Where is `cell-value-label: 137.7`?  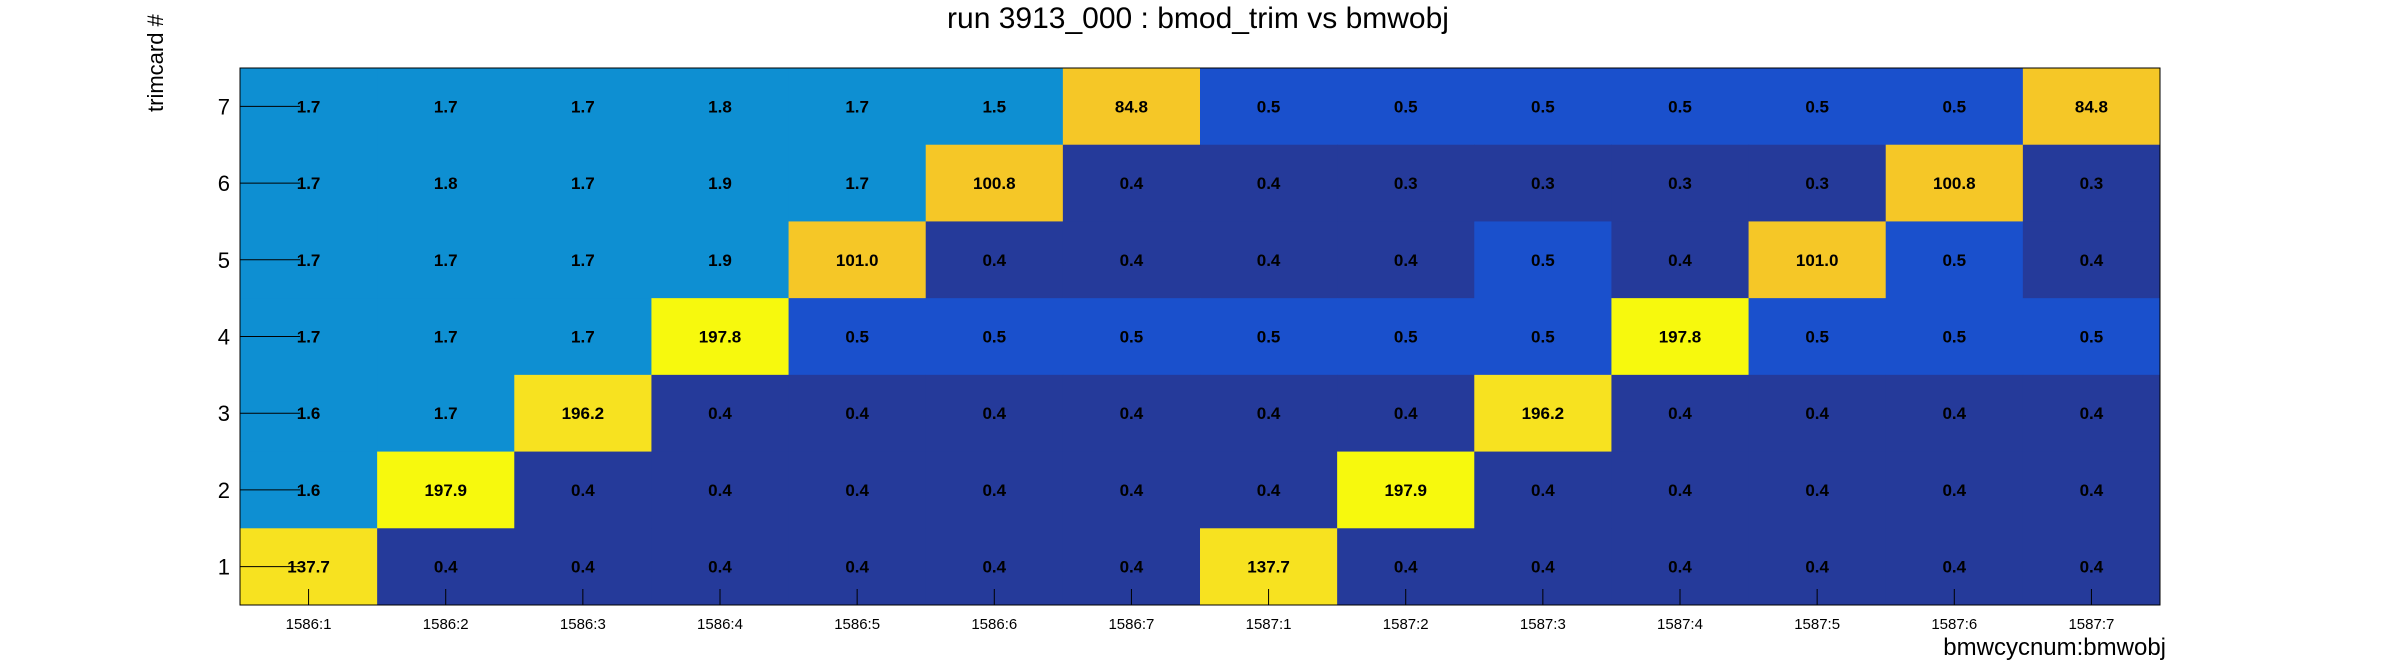 cell-value-label: 137.7 is located at coordinates (308, 567).